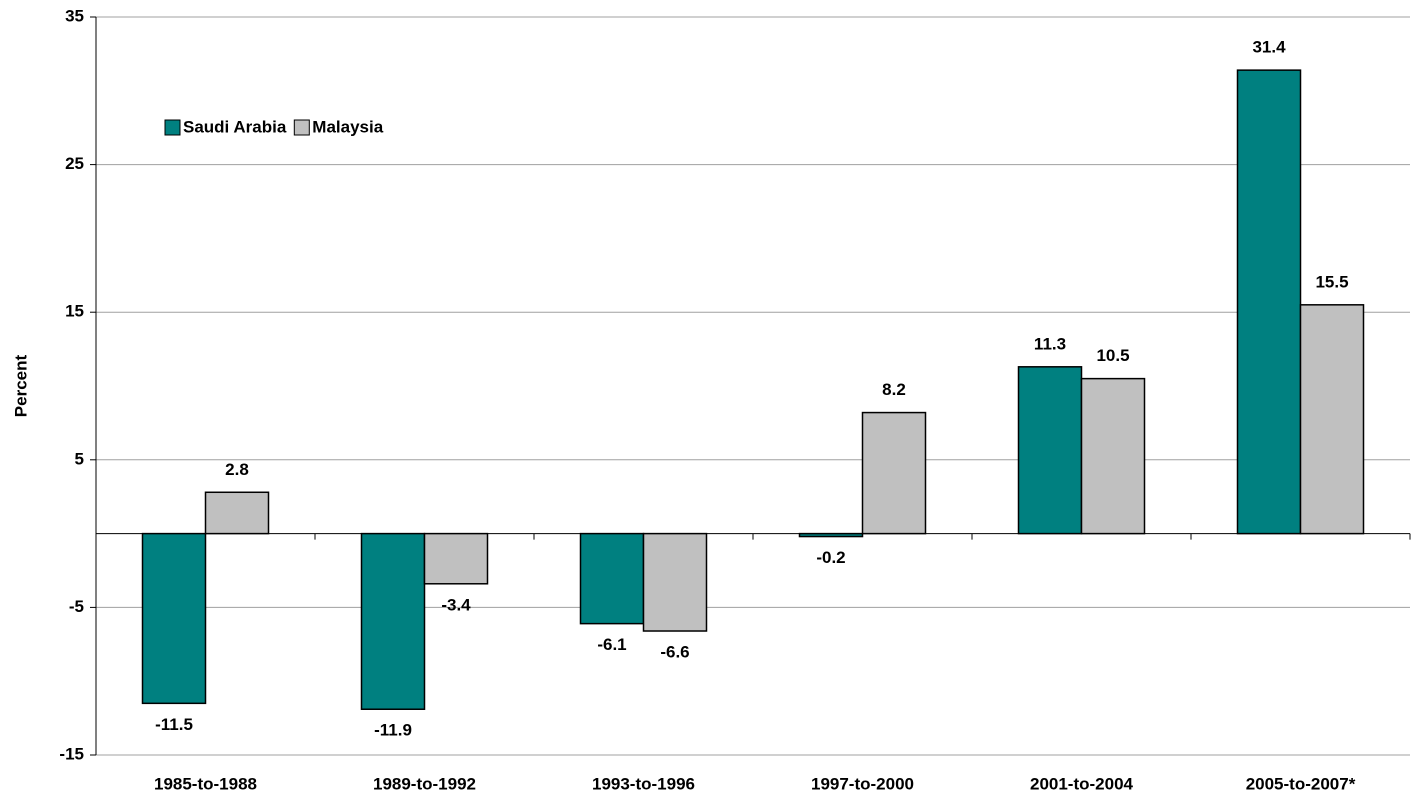  Describe the element at coordinates (235, 126) in the screenshot. I see `legend-label: Saudi Arabia` at that location.